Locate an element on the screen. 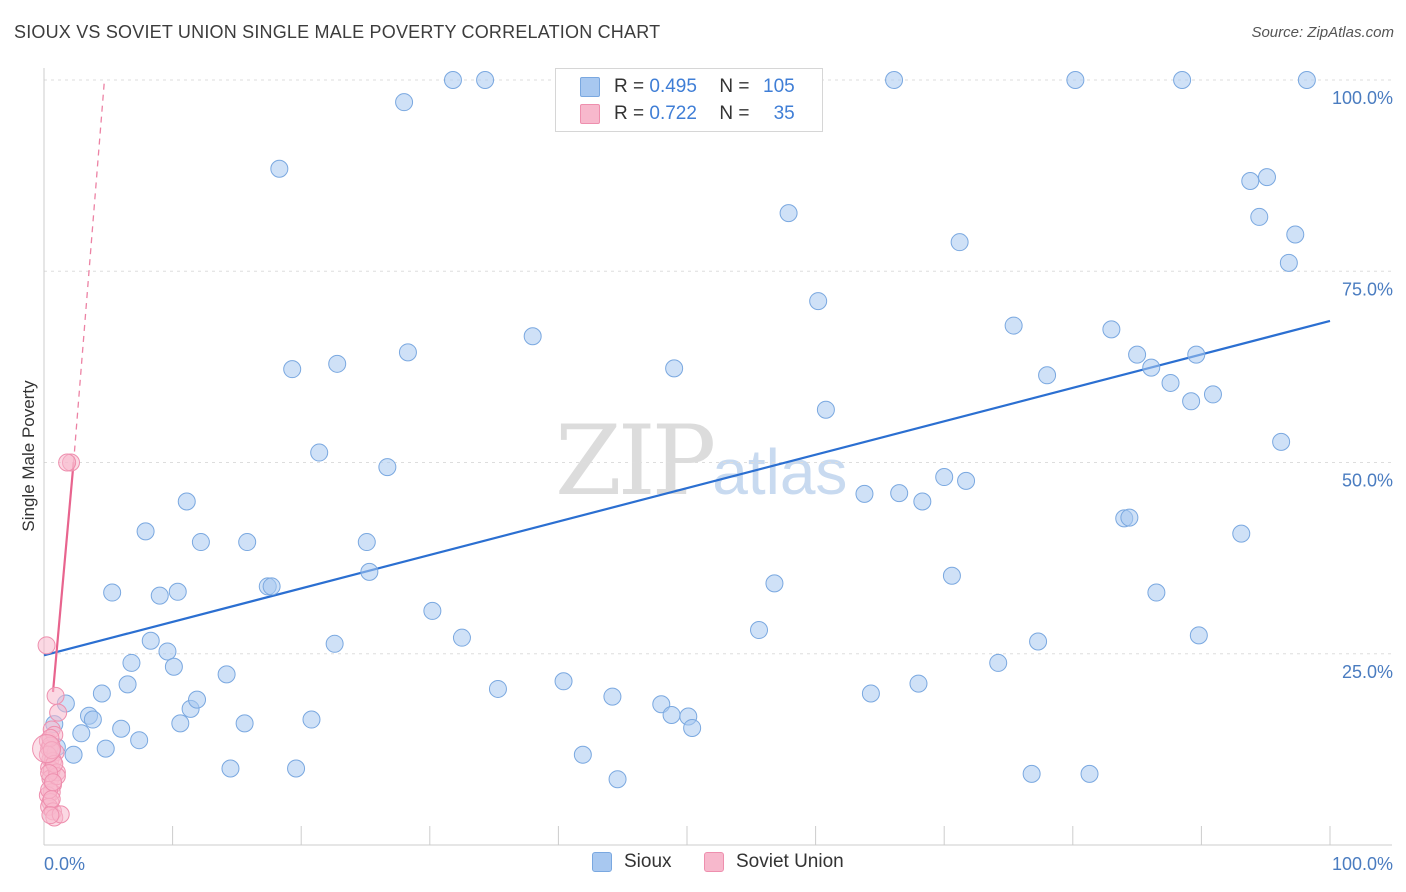 The image size is (1406, 892). source-note: Source: ZipAtlas.com is located at coordinates (1322, 32).